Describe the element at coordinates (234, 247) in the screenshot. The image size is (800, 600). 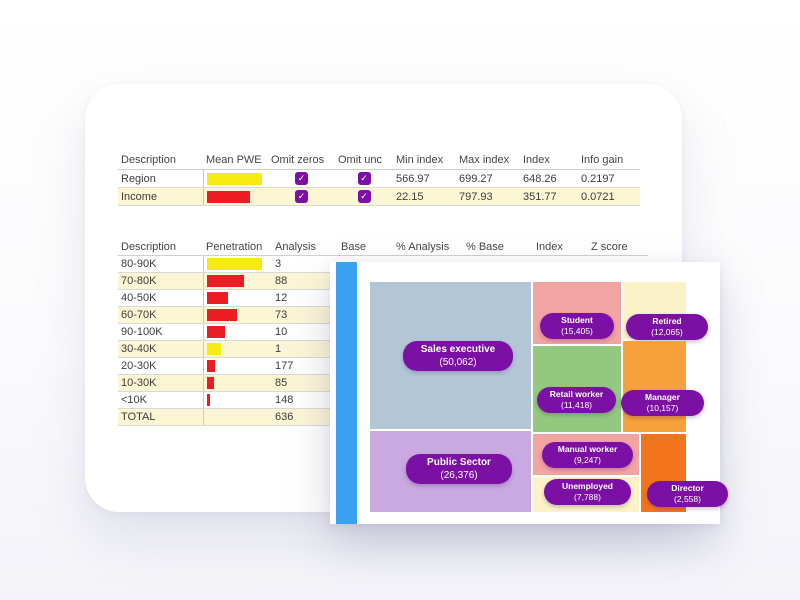
I see `column-header-penetration: Penetration` at that location.